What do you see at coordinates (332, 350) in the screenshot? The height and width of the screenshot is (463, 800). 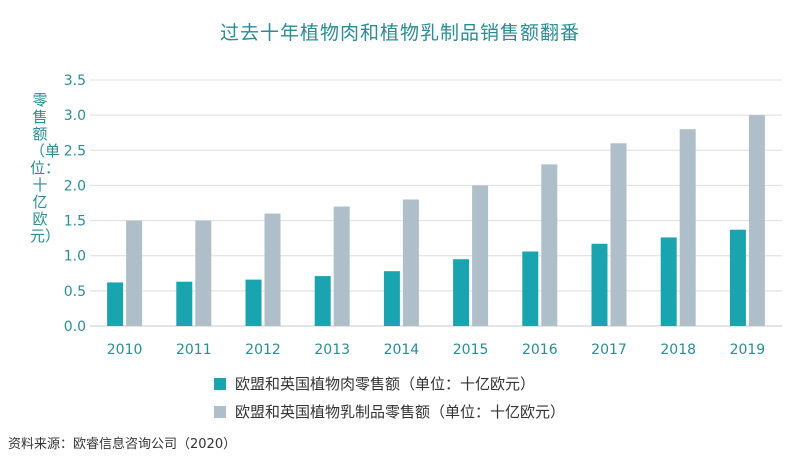 I see `x-tick-label: 2013` at bounding box center [332, 350].